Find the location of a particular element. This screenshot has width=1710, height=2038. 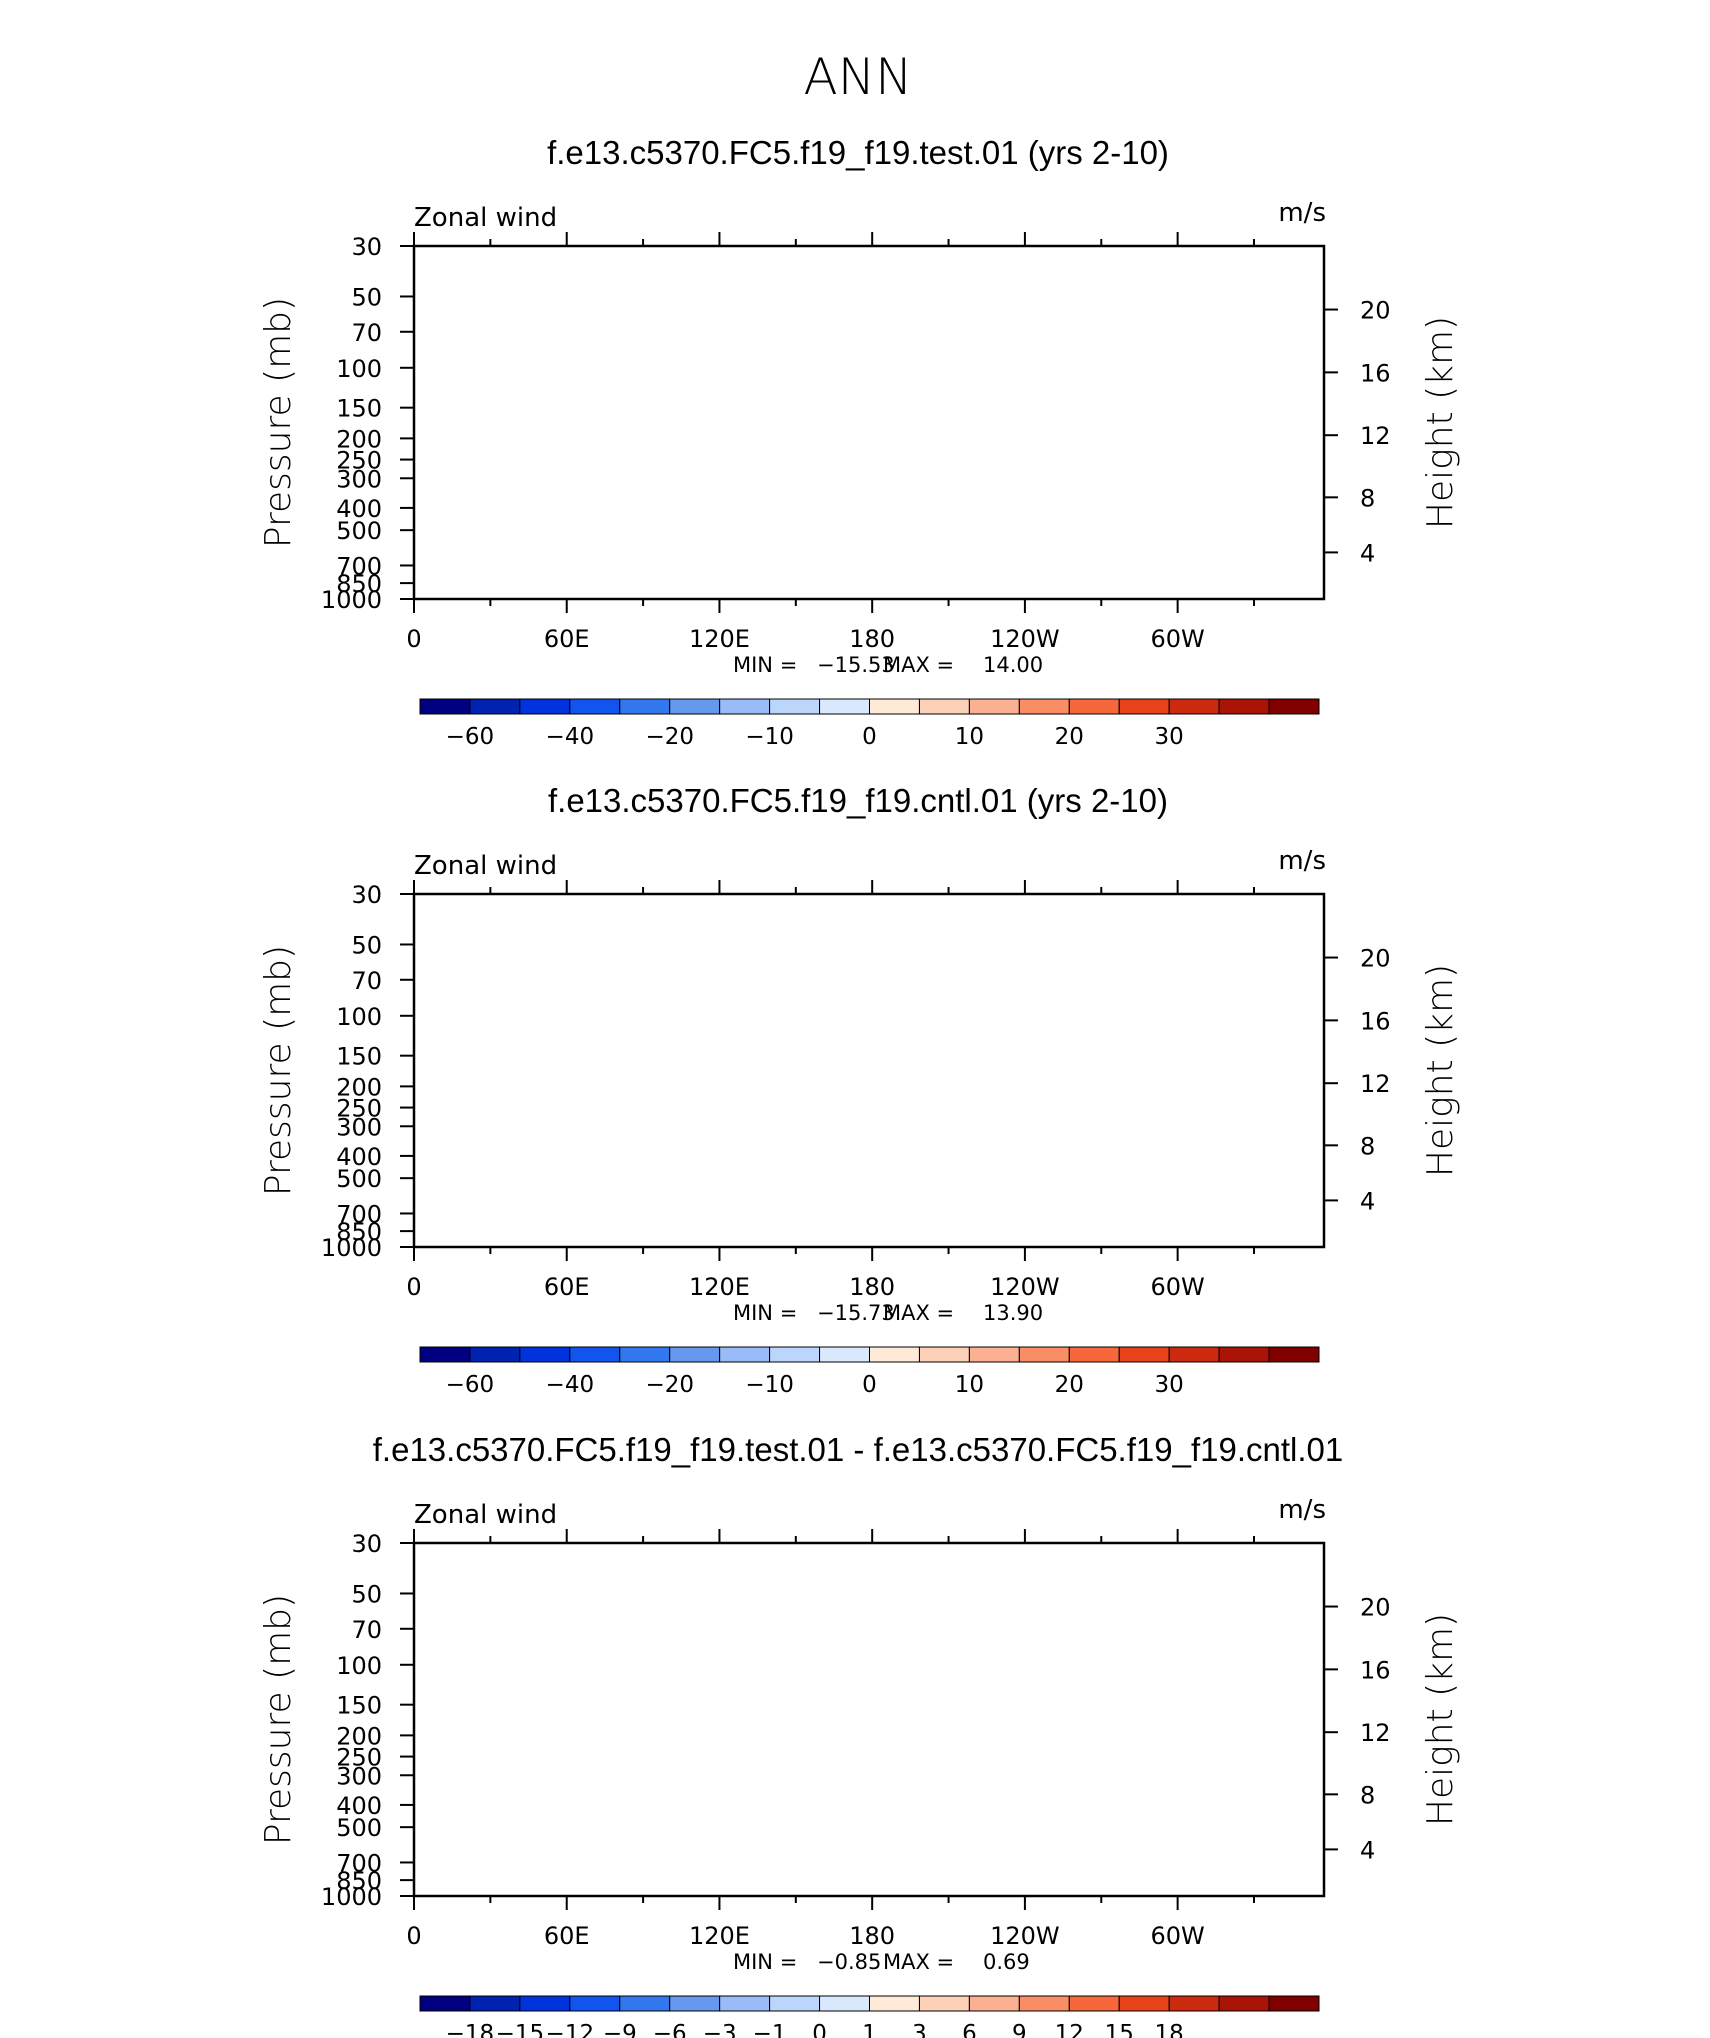

colorbar-tick-label: −12 is located at coordinates (570, 2029).